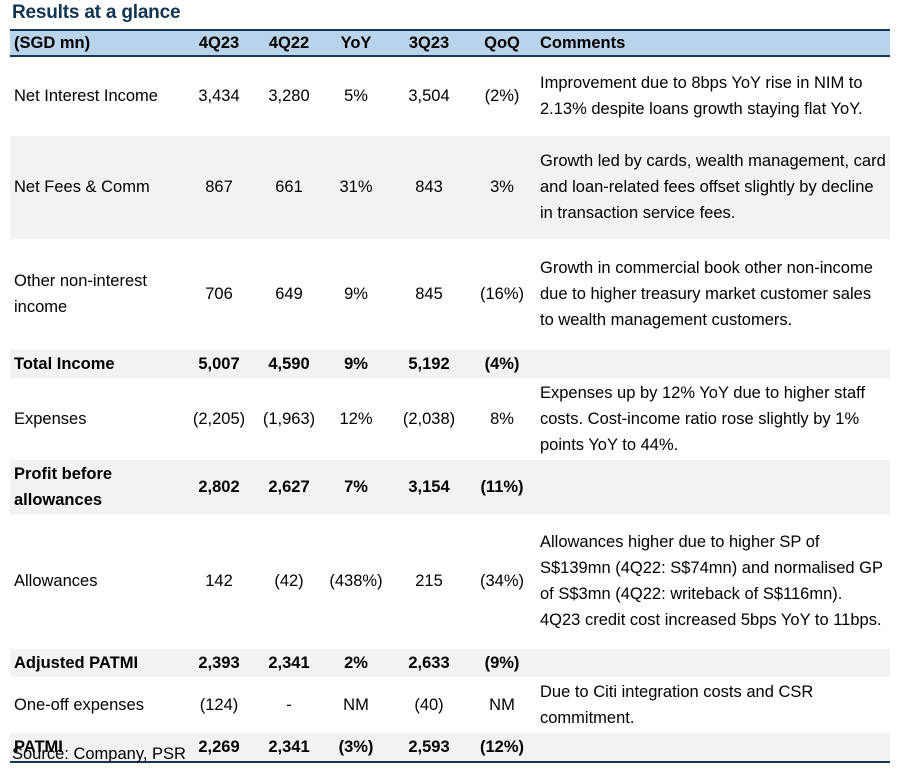  Describe the element at coordinates (429, 580) in the screenshot. I see `cell-3q23: 215` at that location.